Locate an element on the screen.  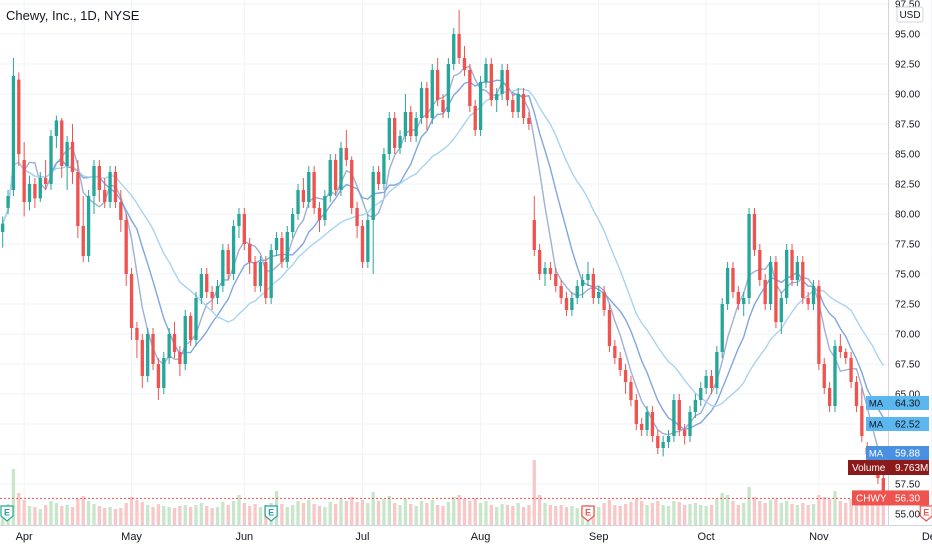
time-axis: Apr May Jun Jul Aug Sep Oct Nov Dec is located at coordinates (474, 537).